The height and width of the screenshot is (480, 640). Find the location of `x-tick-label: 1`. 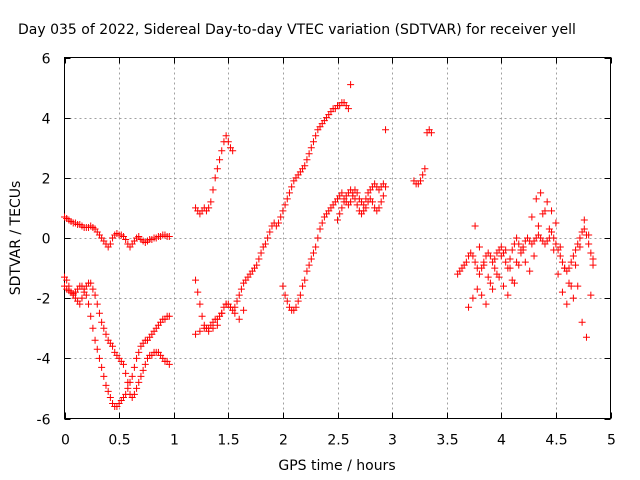

x-tick-label: 1 is located at coordinates (174, 441).